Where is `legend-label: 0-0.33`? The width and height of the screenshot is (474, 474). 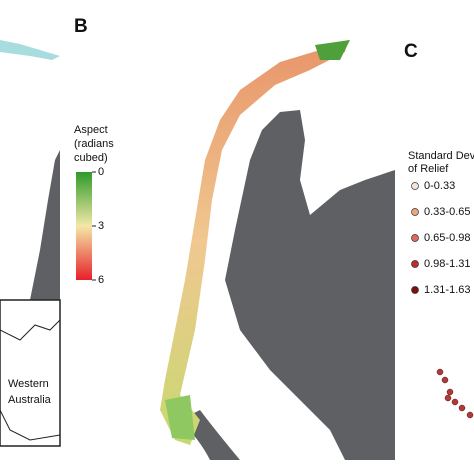 legend-label: 0-0.33 is located at coordinates (439, 186).